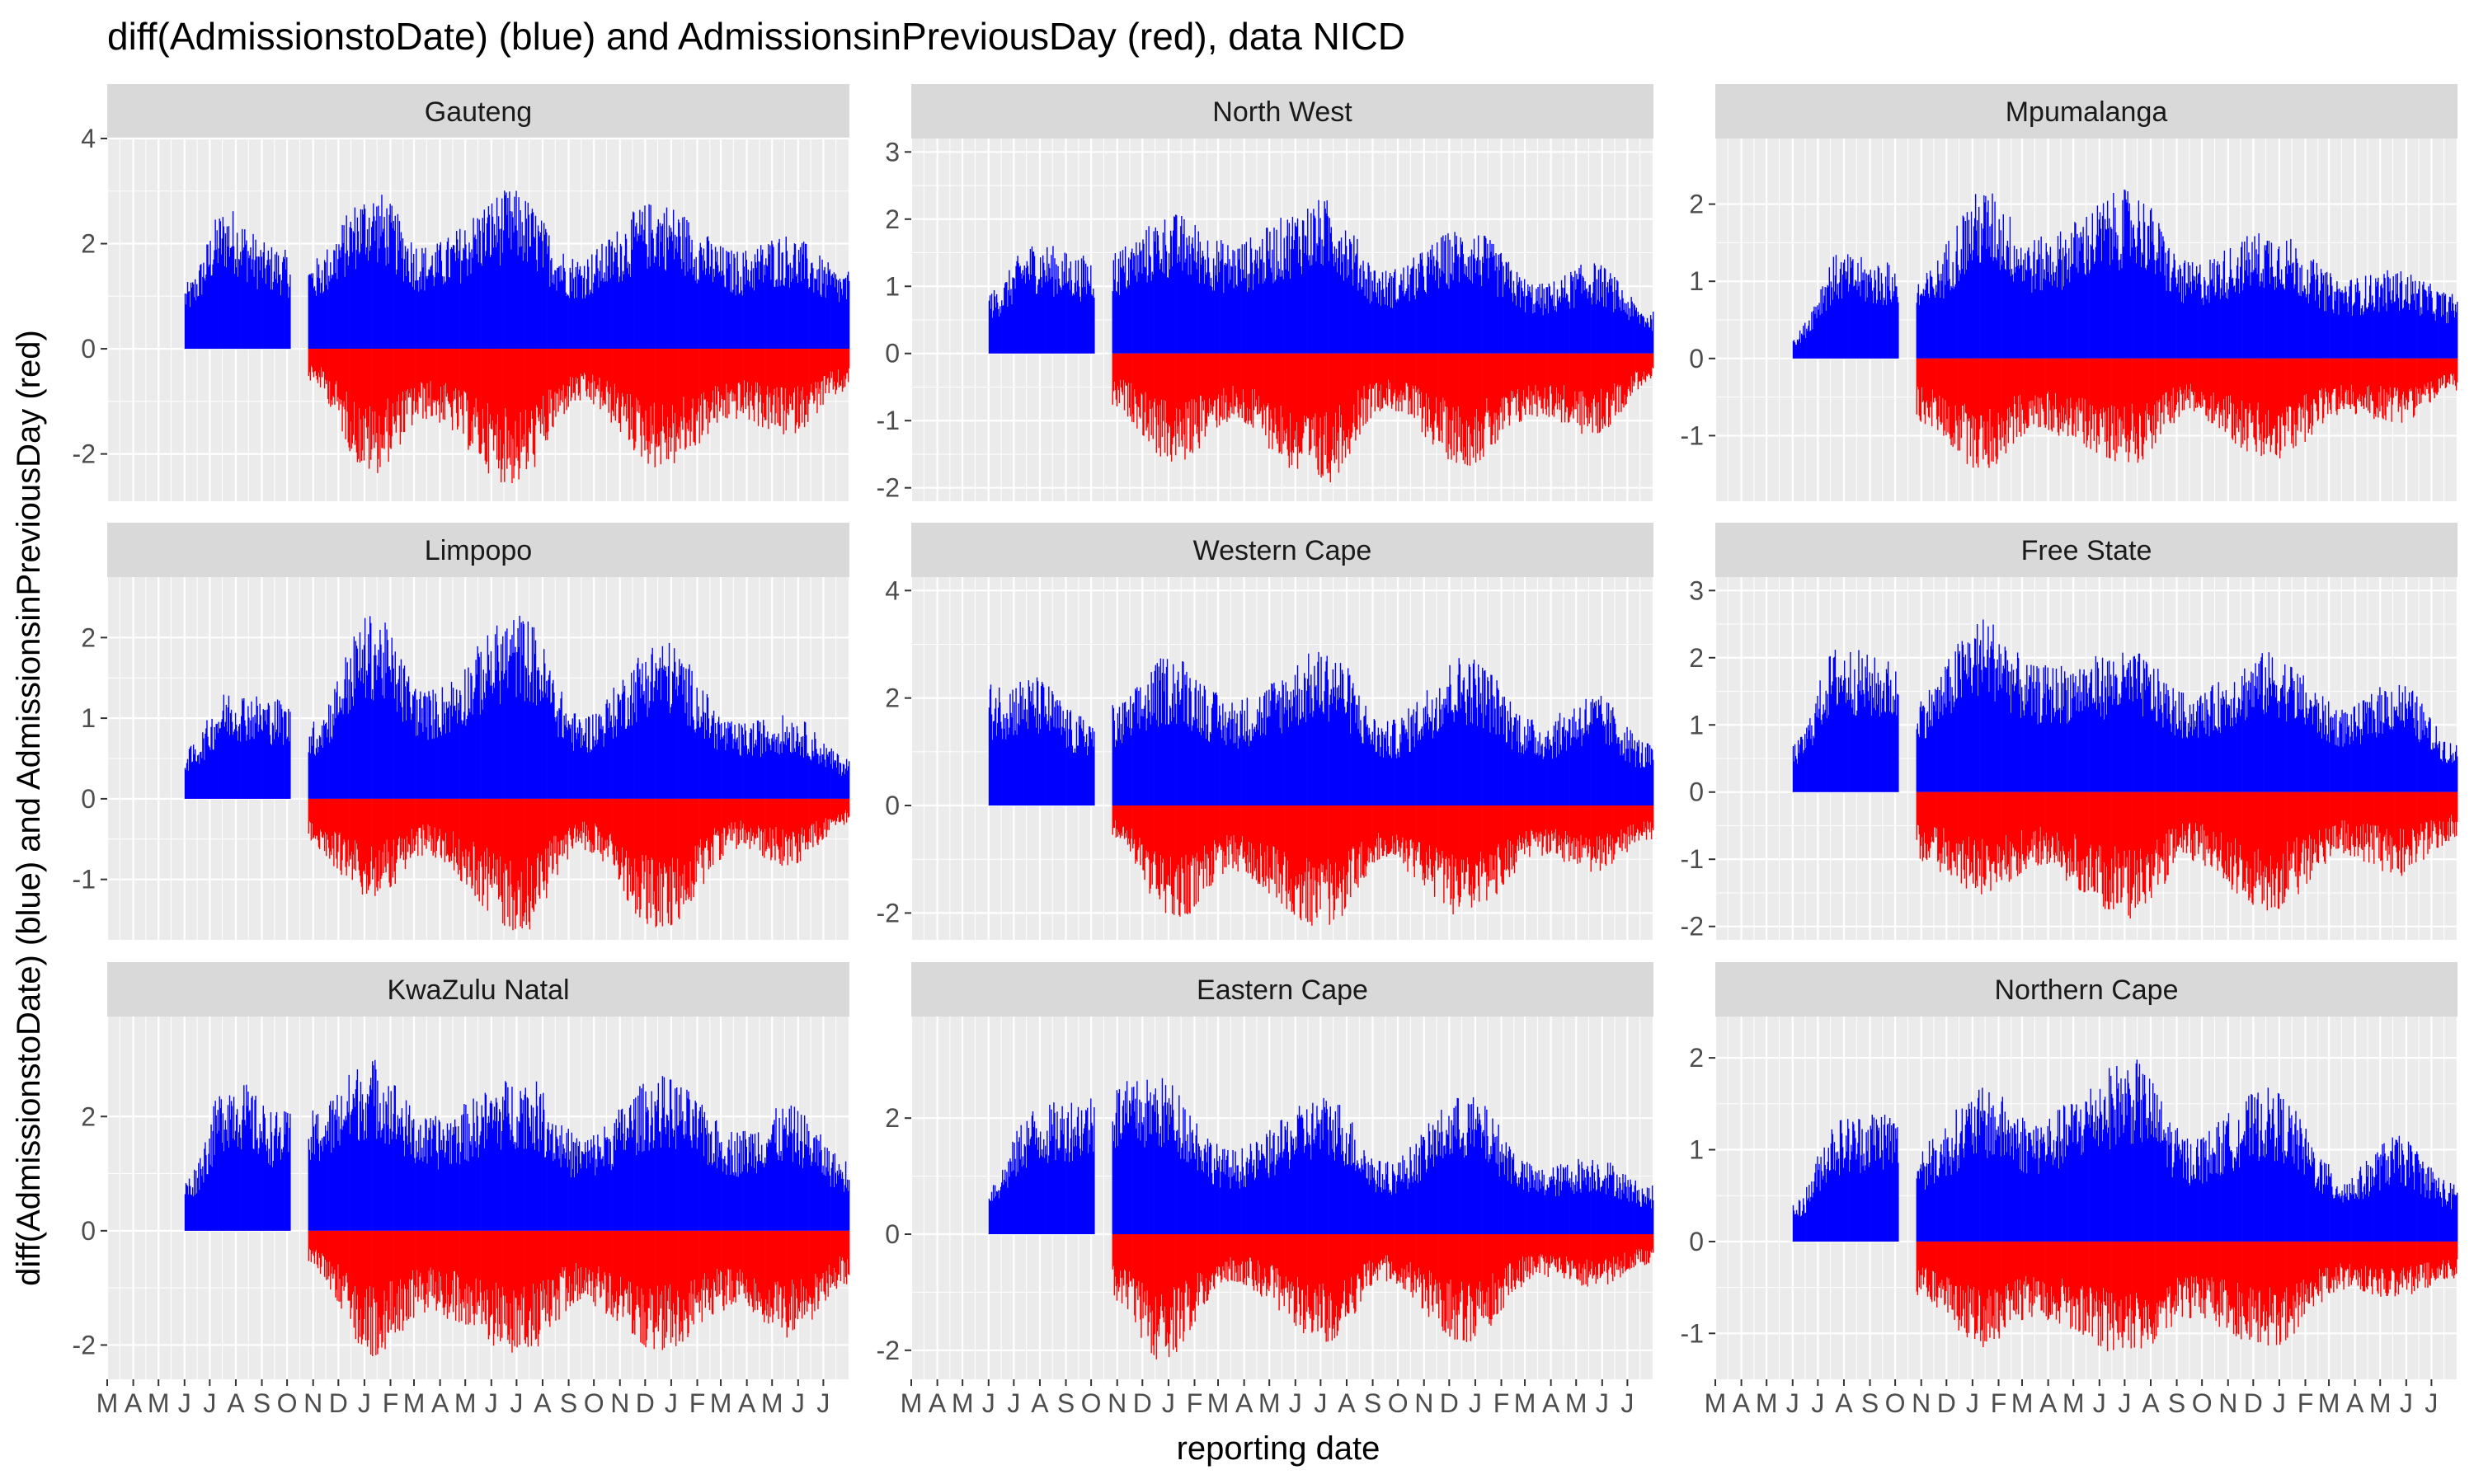 The height and width of the screenshot is (1484, 2474). What do you see at coordinates (88, 138) in the screenshot?
I see `y-tick-label: 4` at bounding box center [88, 138].